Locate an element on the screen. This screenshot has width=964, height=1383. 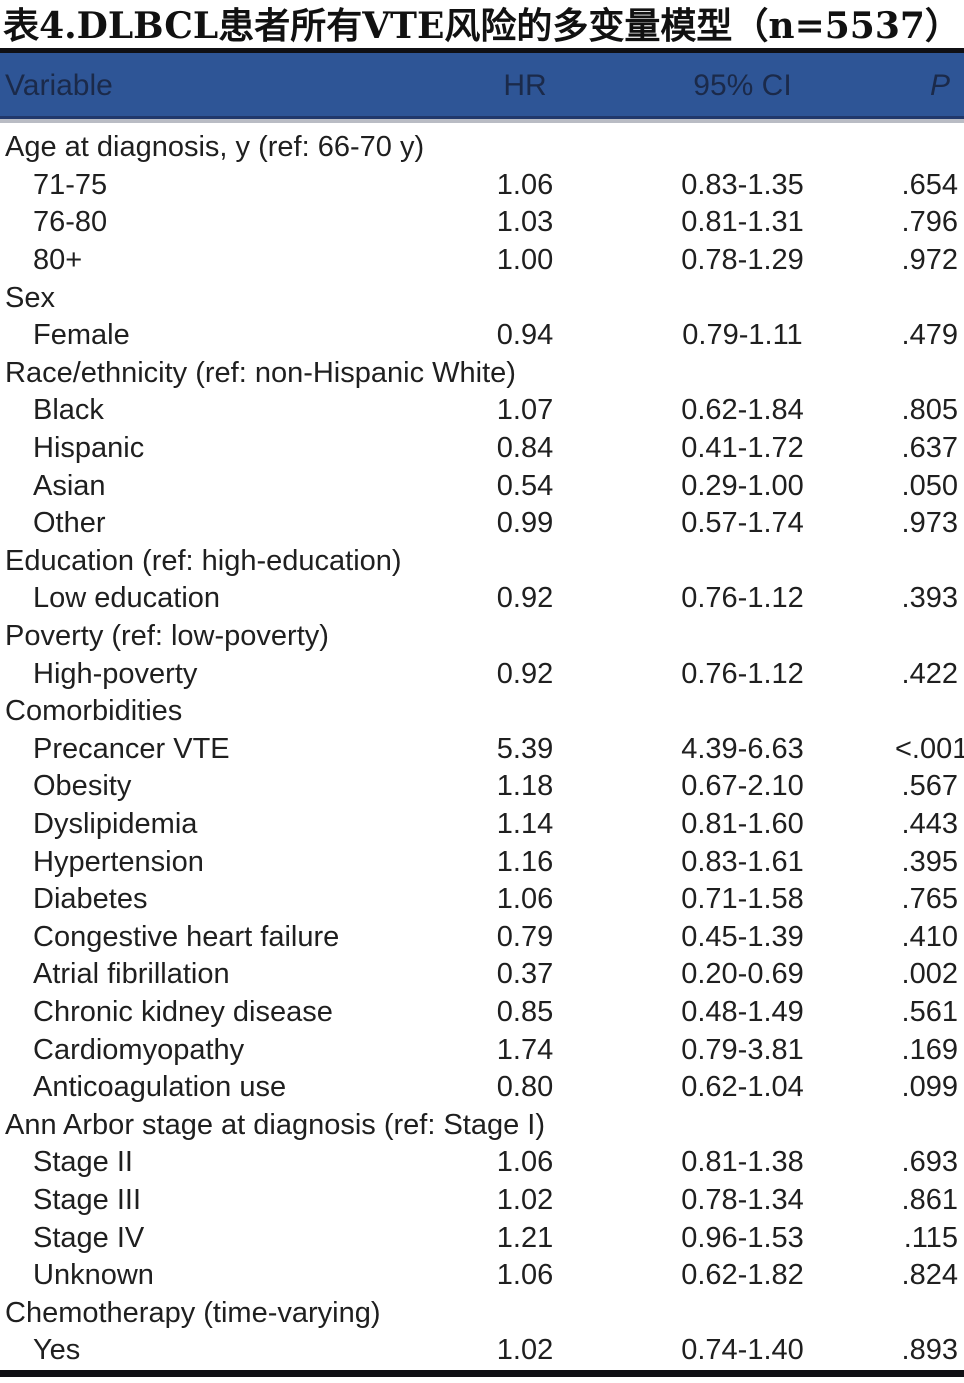
table-row: Chronic kidney disease 0.85 0.48-1.49 .561 is located at coordinates (482, 1013).